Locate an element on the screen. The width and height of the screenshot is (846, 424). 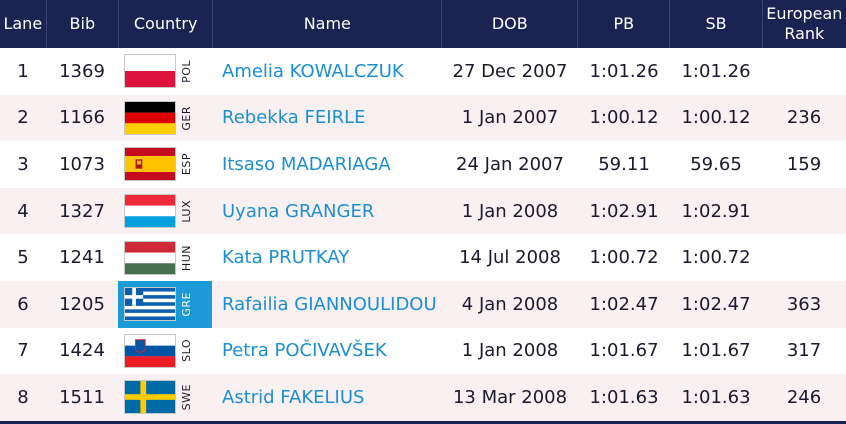
athlete-name-link: Petra POČIVAVŠEK is located at coordinates (304, 351).